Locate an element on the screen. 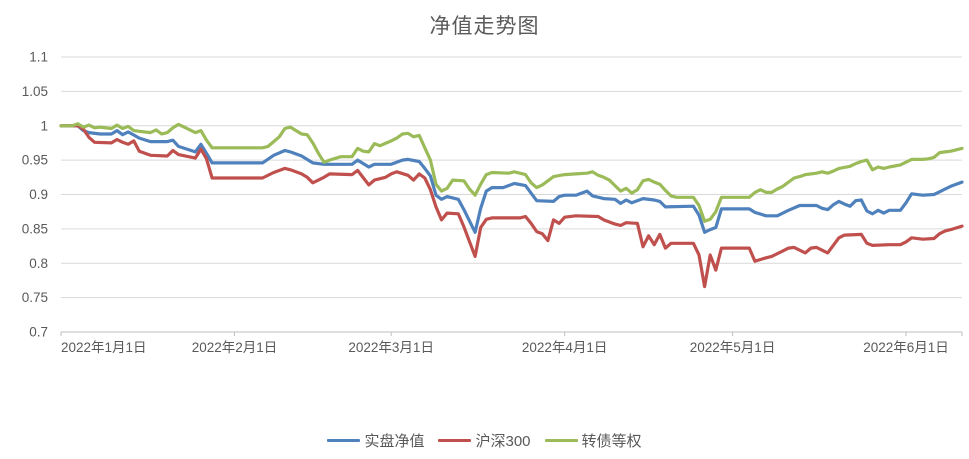 The image size is (969, 459). x-axis-tick-label: 2022年2月1日 is located at coordinates (235, 347).